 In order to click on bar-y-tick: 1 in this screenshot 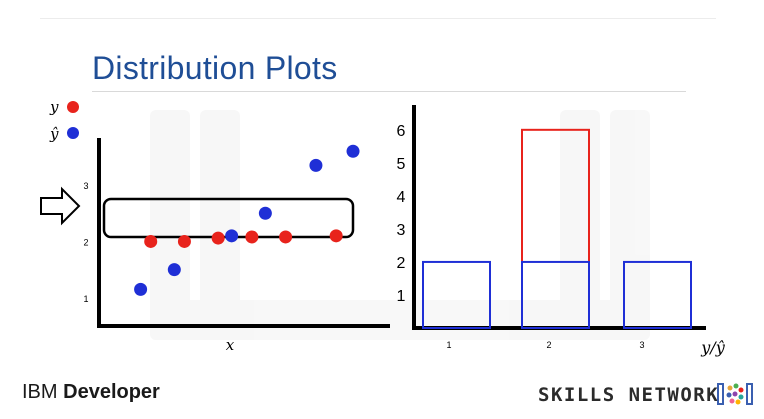, I will do `click(401, 296)`.